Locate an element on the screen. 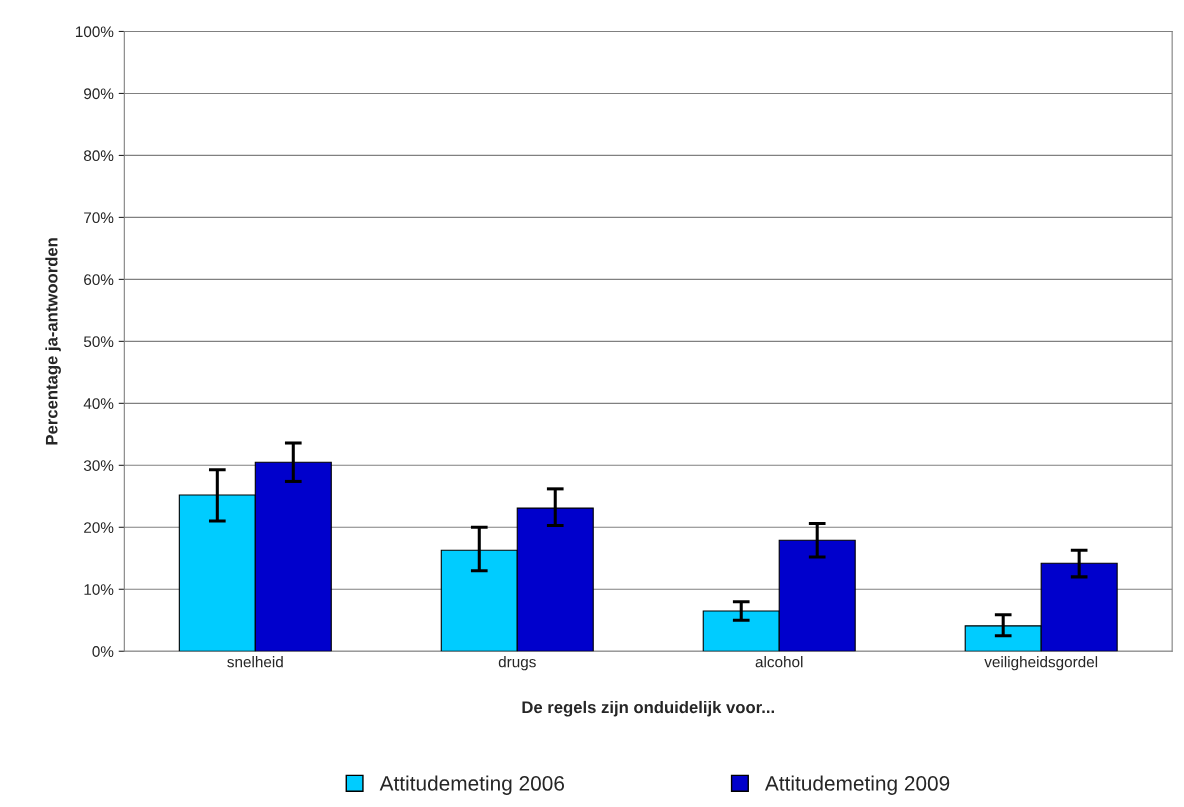  y-tick-label: 20% is located at coordinates (99, 527).